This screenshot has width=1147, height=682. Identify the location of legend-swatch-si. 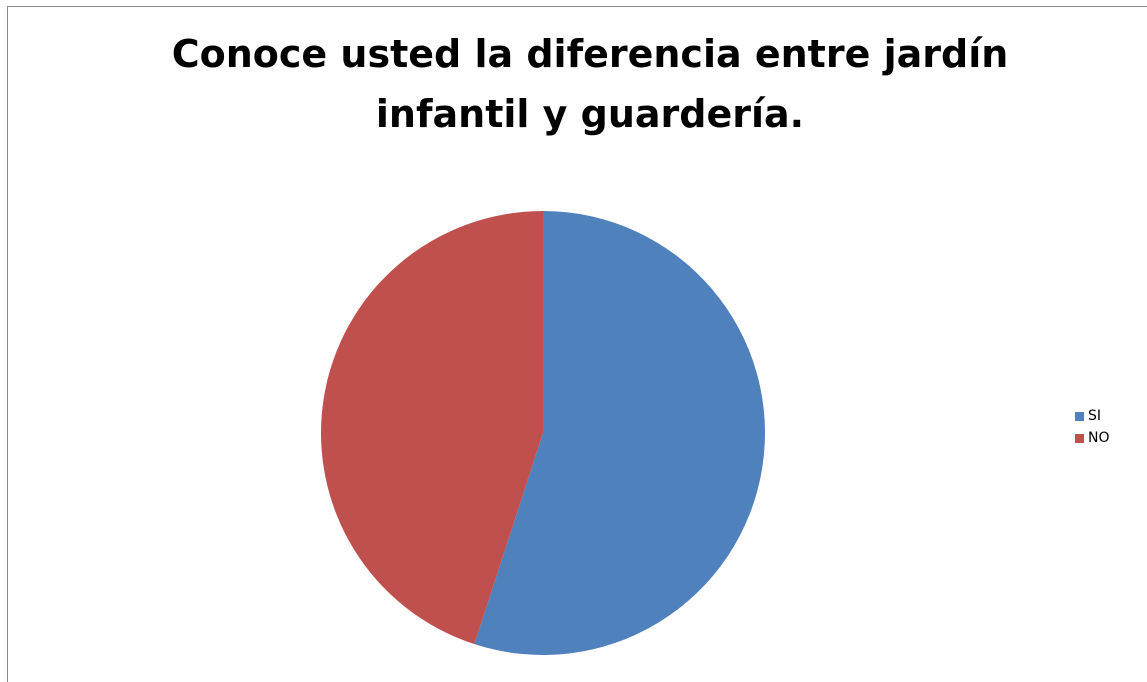
(1079, 416).